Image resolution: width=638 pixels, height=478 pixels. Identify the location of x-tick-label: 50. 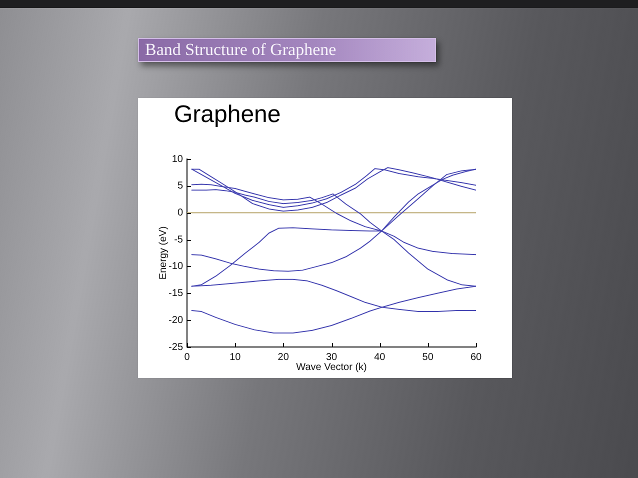
(428, 357).